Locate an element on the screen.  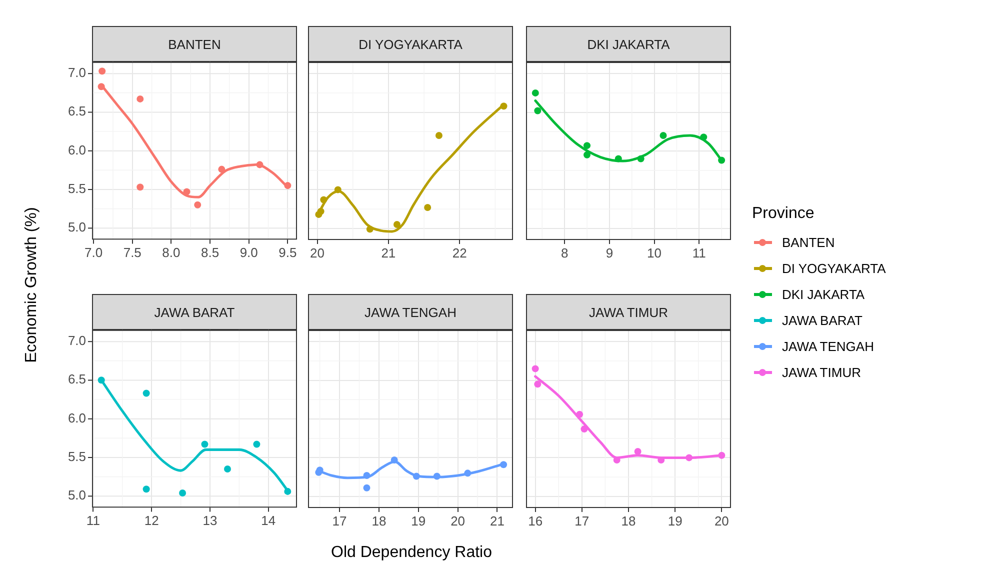
y-axis-title: Economic Growth (%) is located at coordinates (32, 285).